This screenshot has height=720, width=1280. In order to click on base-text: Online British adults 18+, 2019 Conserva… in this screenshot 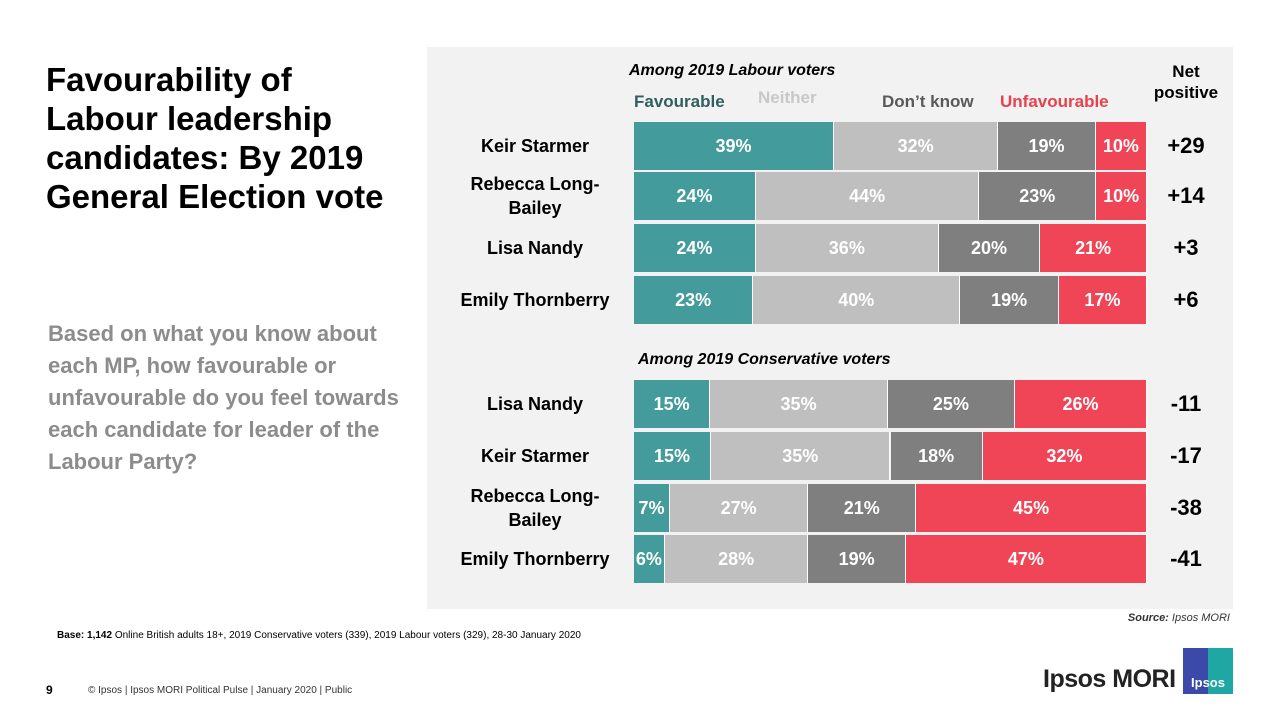, I will do `click(347, 635)`.